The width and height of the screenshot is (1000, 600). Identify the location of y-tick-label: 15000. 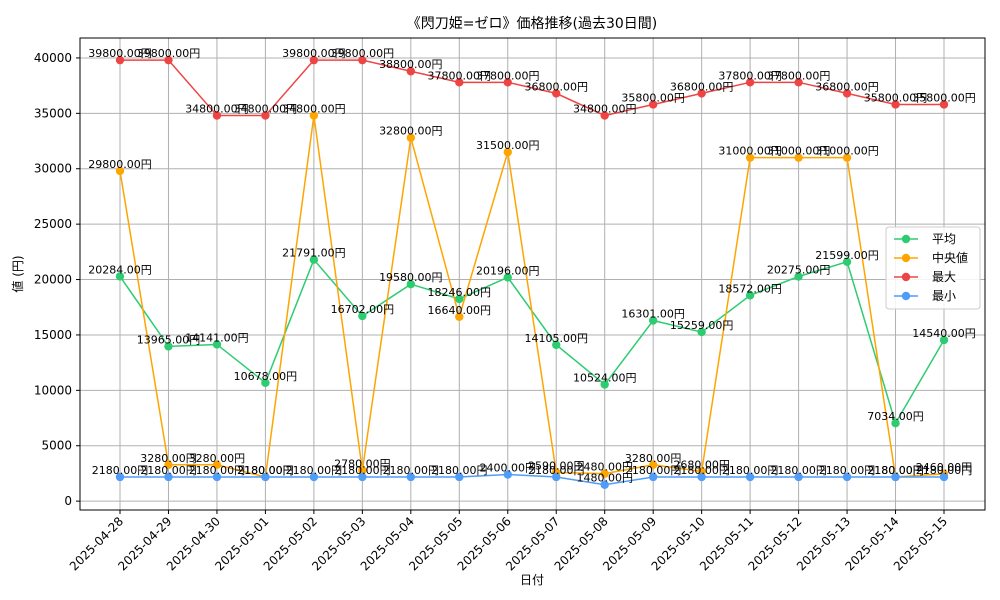
(53, 335).